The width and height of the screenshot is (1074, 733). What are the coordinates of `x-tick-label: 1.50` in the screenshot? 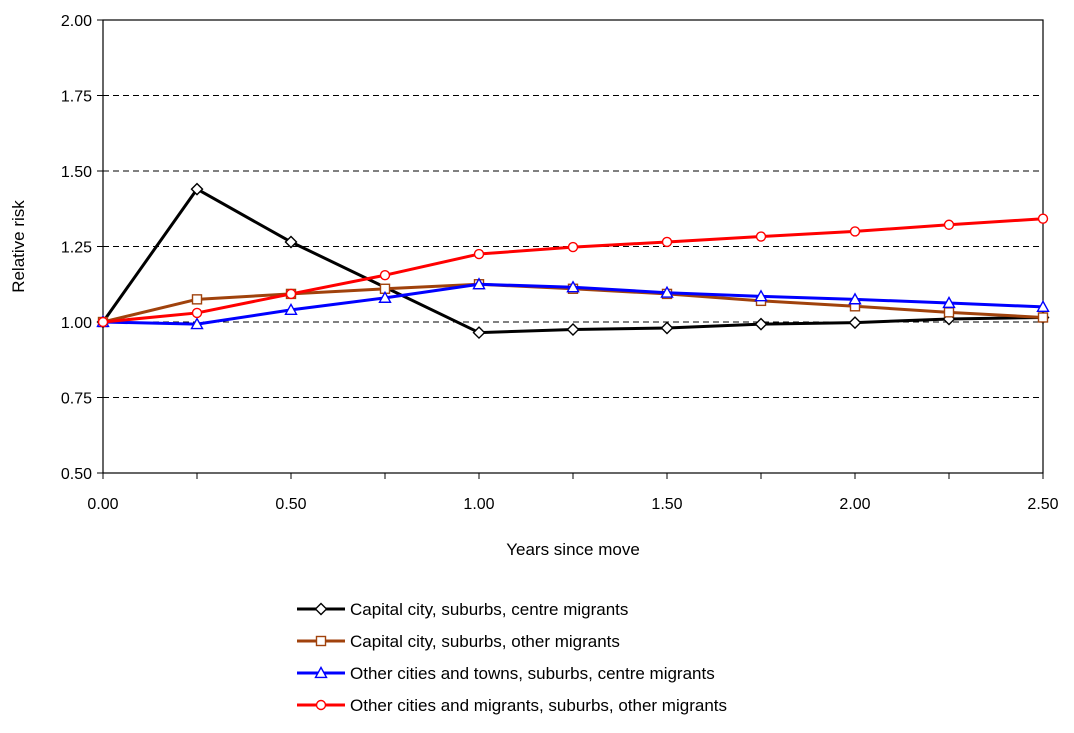 It's located at (666, 504).